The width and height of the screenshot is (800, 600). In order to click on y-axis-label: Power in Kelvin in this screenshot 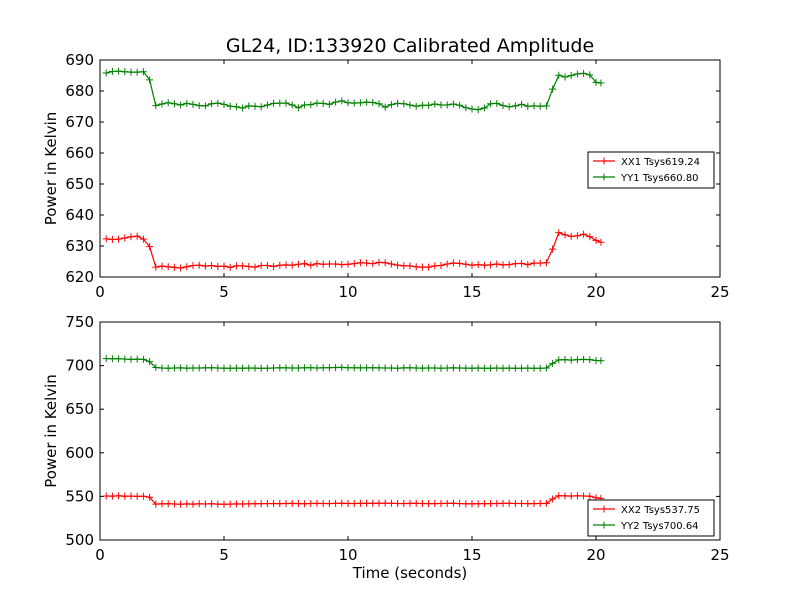, I will do `click(51, 169)`.